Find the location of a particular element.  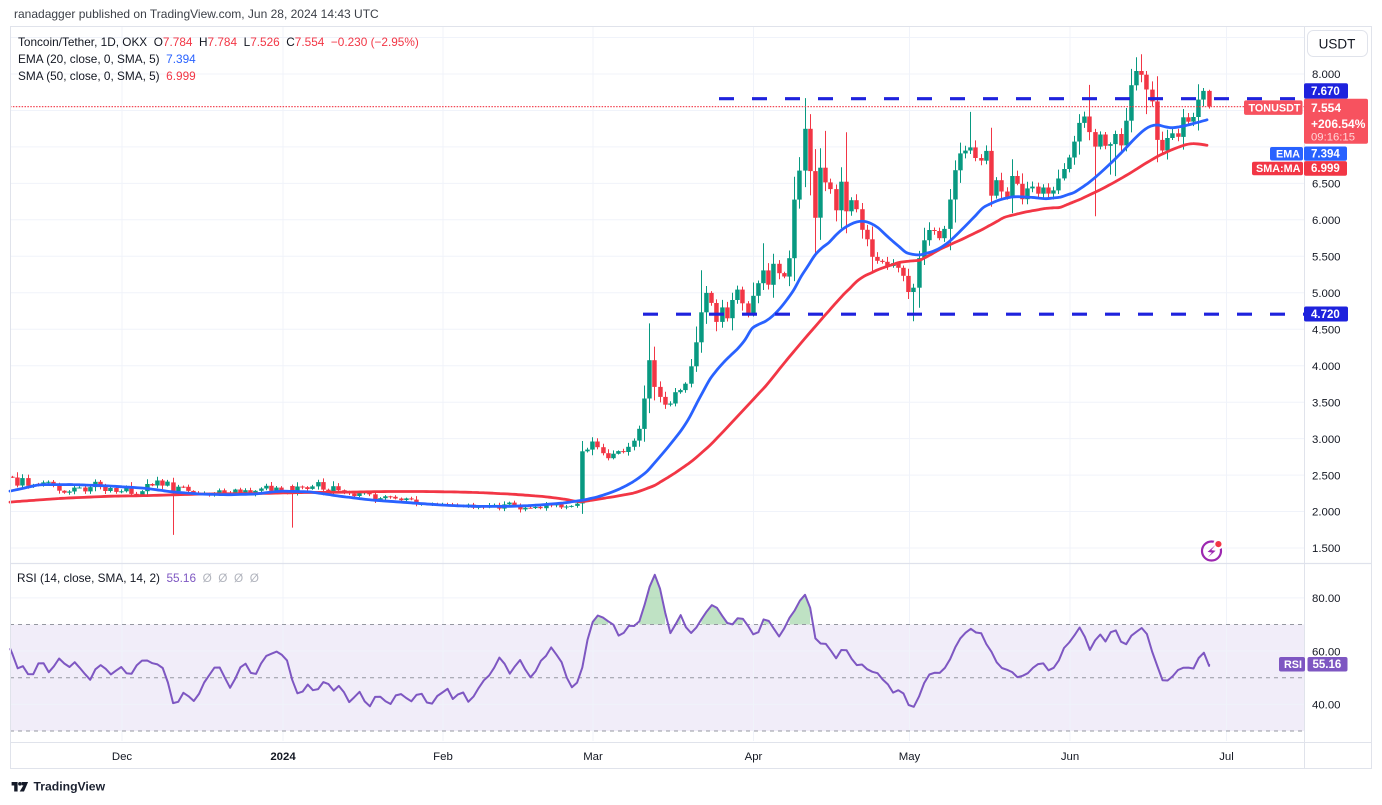

svg-text: 3.000 is located at coordinates (1326, 440).